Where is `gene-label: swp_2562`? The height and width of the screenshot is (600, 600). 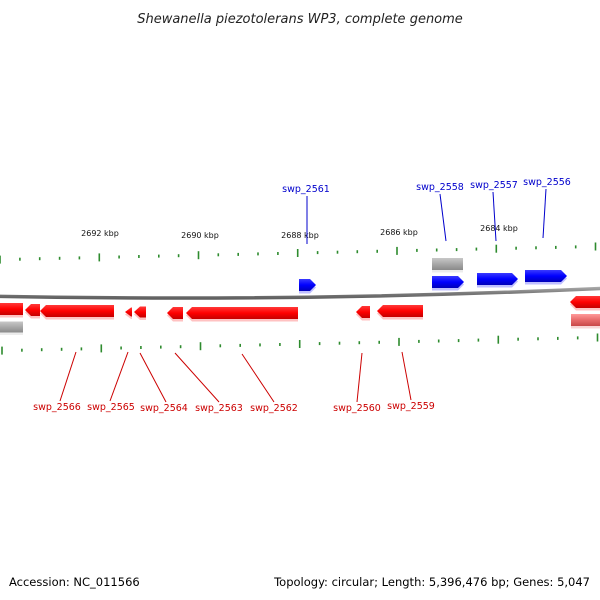 gene-label: swp_2562 is located at coordinates (274, 408).